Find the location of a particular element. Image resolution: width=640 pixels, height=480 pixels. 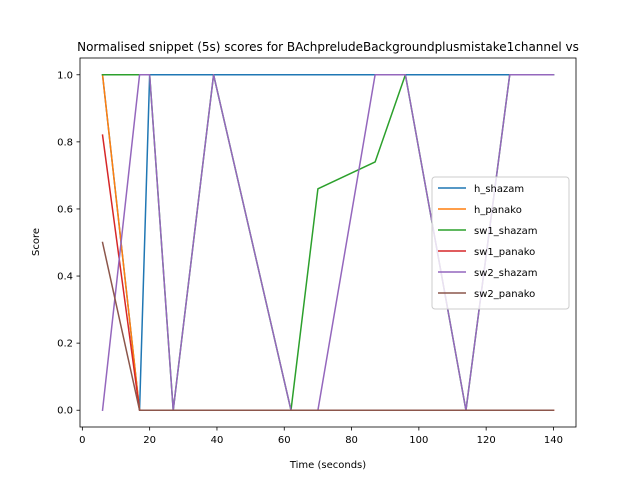

x-tick-label: 80 is located at coordinates (351, 440).